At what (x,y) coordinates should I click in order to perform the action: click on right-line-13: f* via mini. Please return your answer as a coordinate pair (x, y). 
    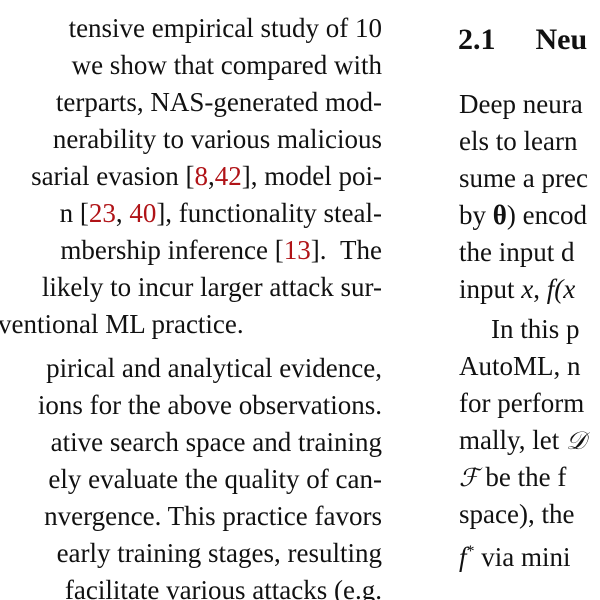
    Looking at the image, I should click on (515, 557).